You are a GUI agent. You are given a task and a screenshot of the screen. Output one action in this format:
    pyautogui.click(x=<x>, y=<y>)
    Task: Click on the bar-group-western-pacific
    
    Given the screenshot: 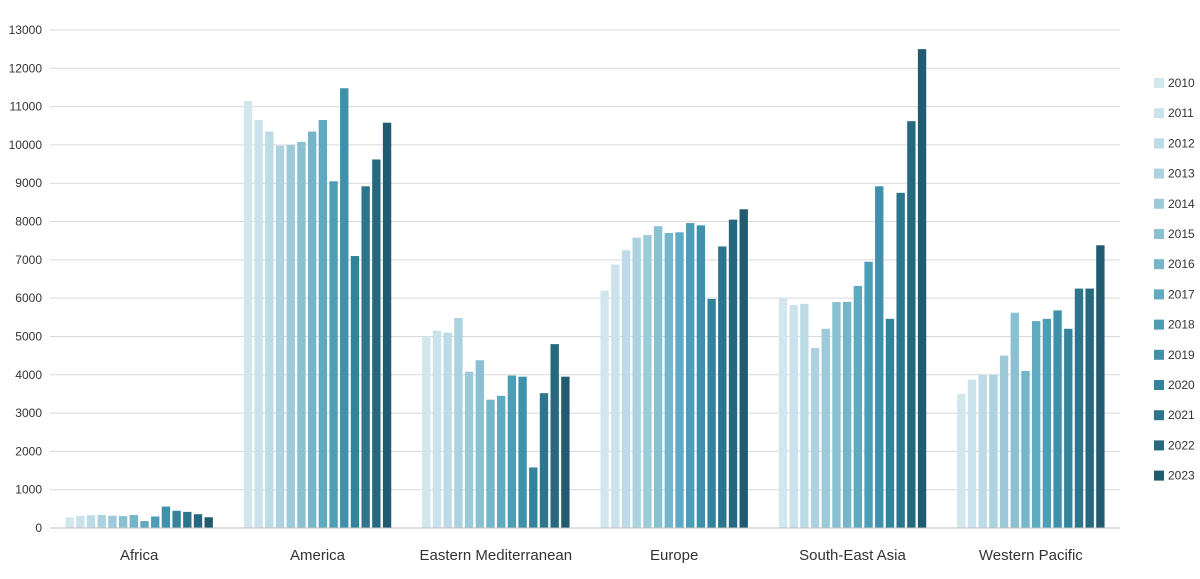 What is the action you would take?
    pyautogui.click(x=1031, y=387)
    